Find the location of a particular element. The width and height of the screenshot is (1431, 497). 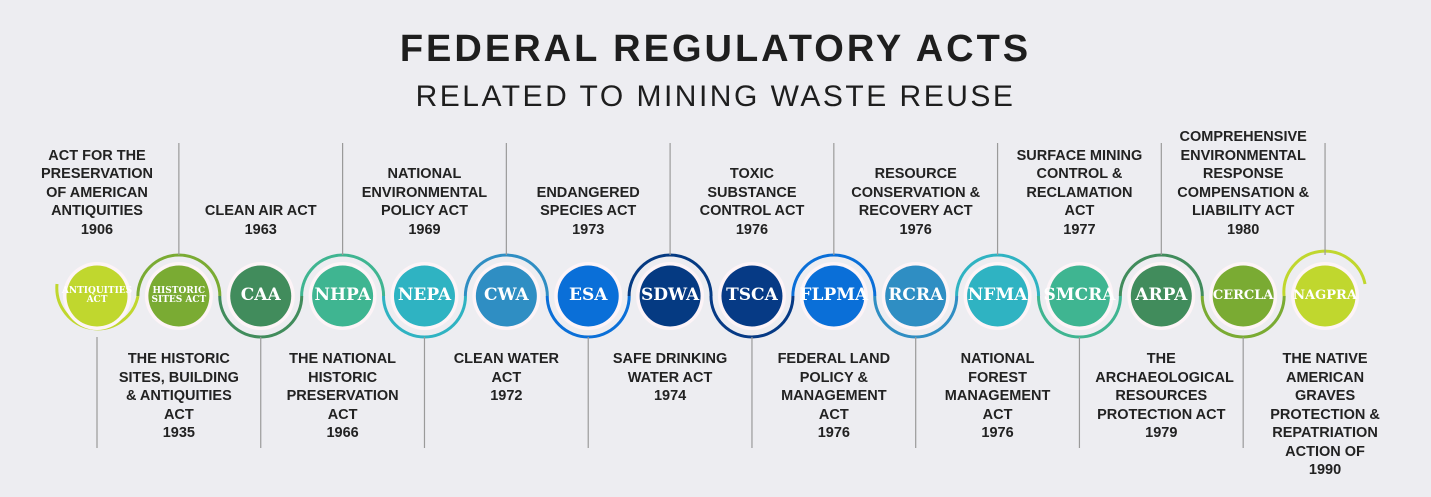

act-name: SURFACE MINING CONTROL & RECLAMATION ACT is located at coordinates (1079, 183).